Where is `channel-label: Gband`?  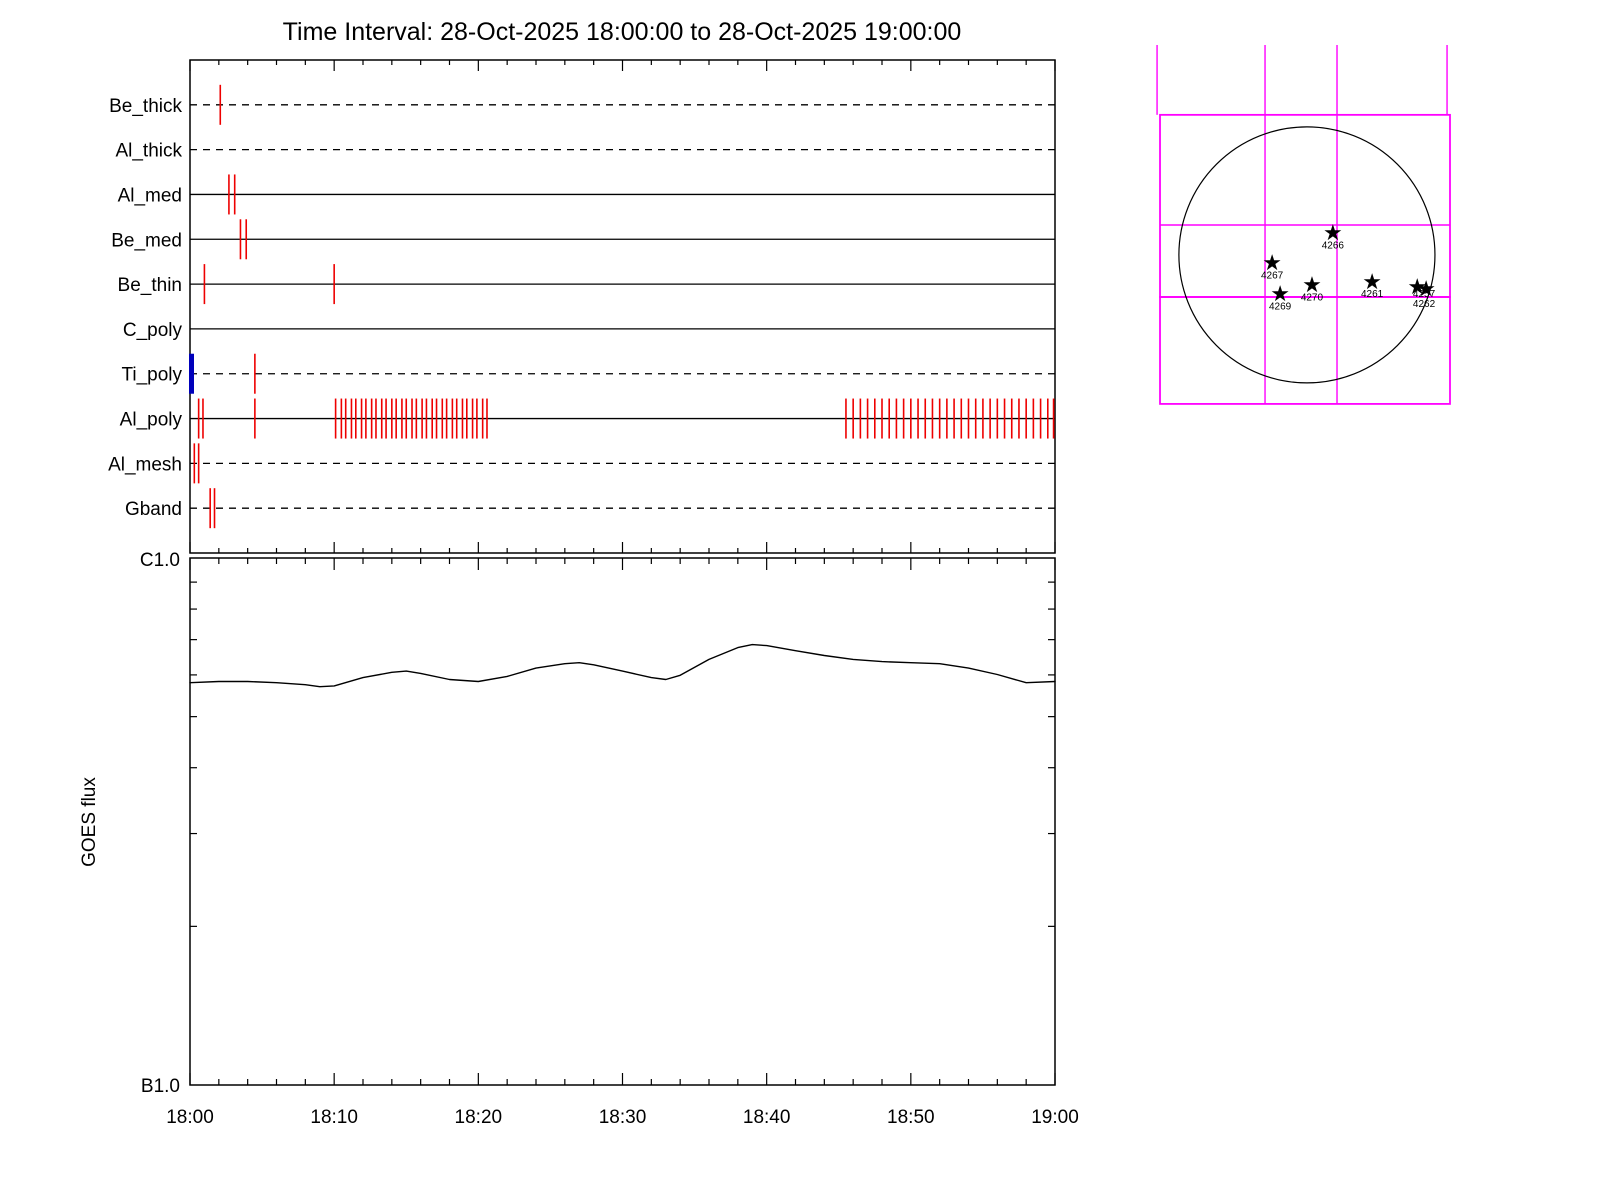 channel-label: Gband is located at coordinates (153, 509).